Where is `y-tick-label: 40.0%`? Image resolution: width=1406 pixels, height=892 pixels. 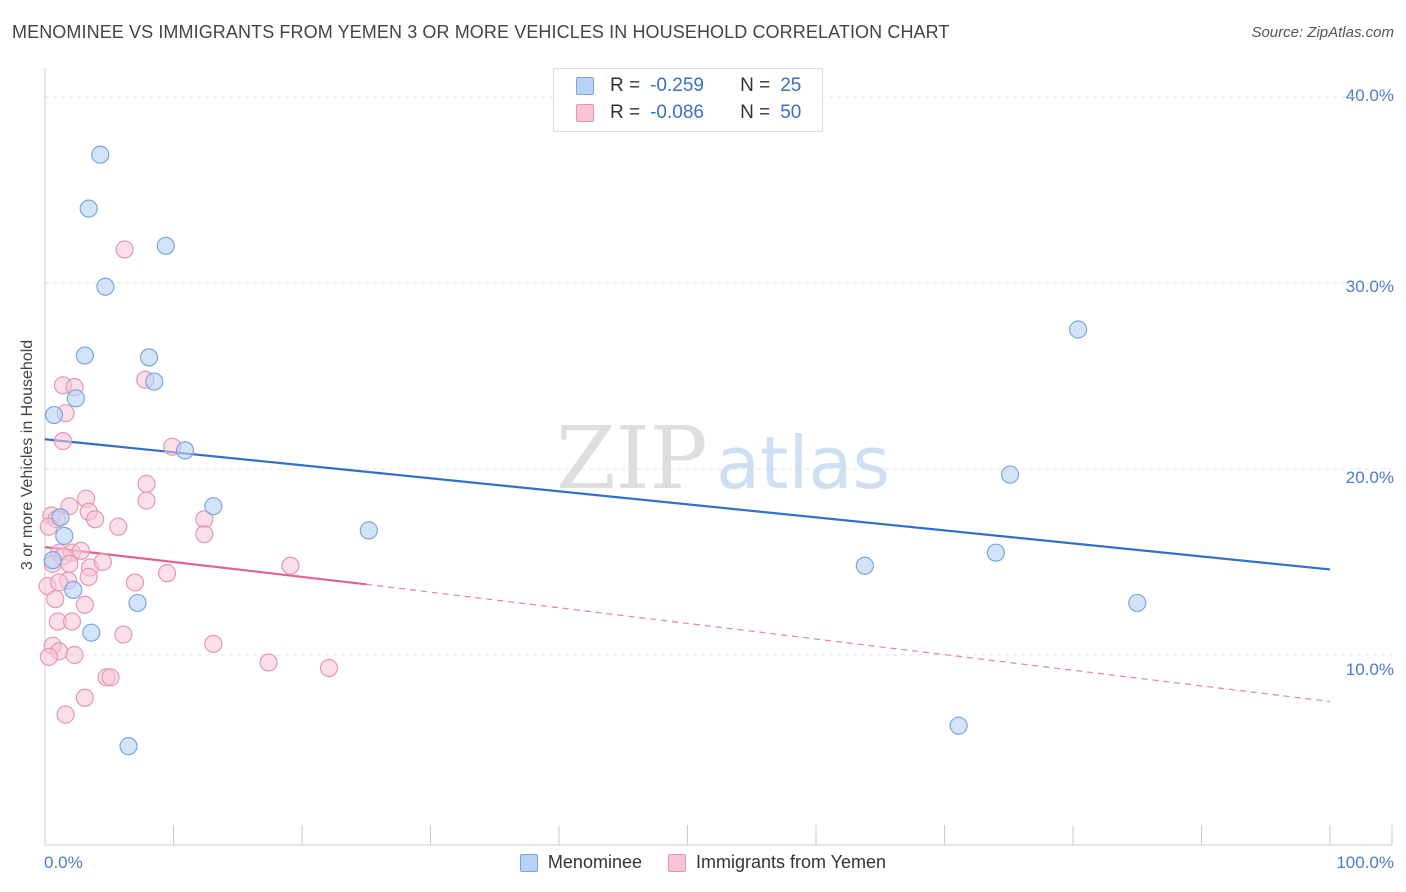 y-tick-label: 40.0% is located at coordinates (1369, 95).